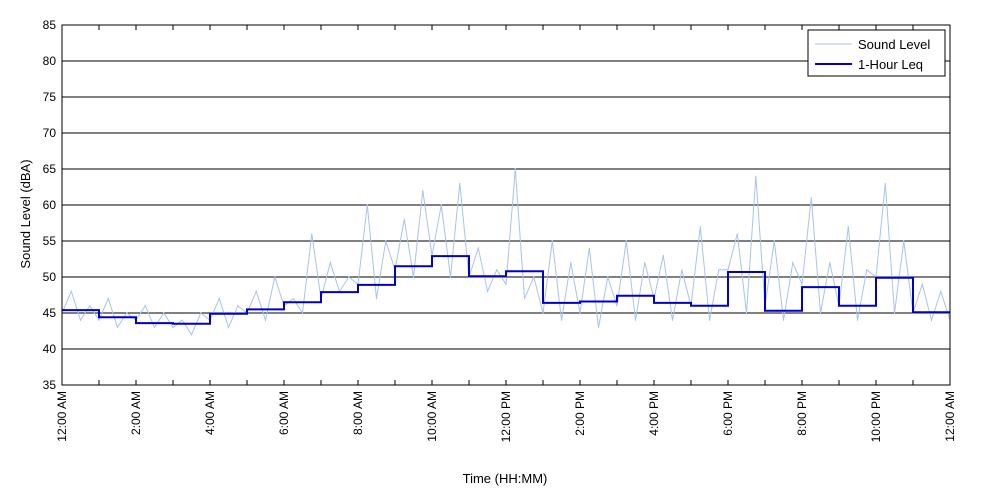  Describe the element at coordinates (210, 413) in the screenshot. I see `x-tick-label: 4:00 AM` at that location.